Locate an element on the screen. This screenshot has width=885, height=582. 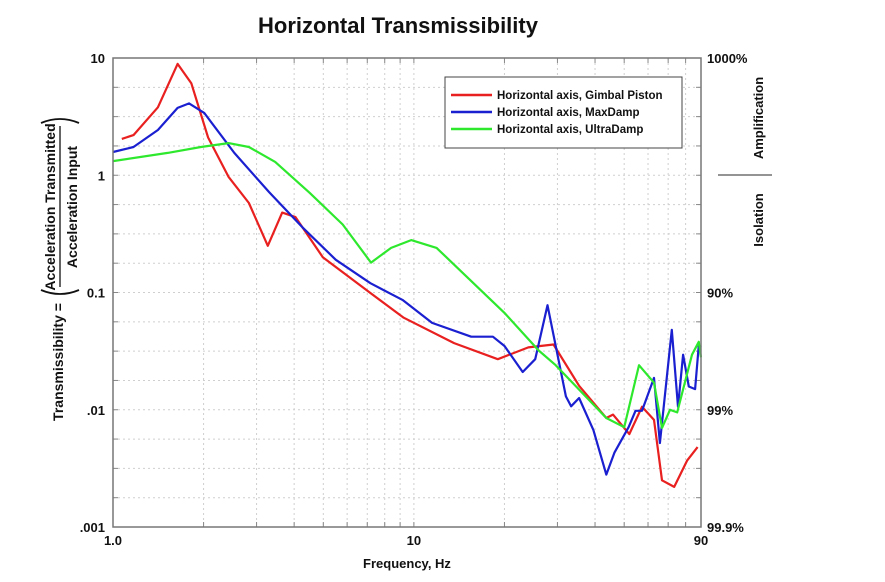
x-axis-label: Frequency, Hz is located at coordinates (407, 563).